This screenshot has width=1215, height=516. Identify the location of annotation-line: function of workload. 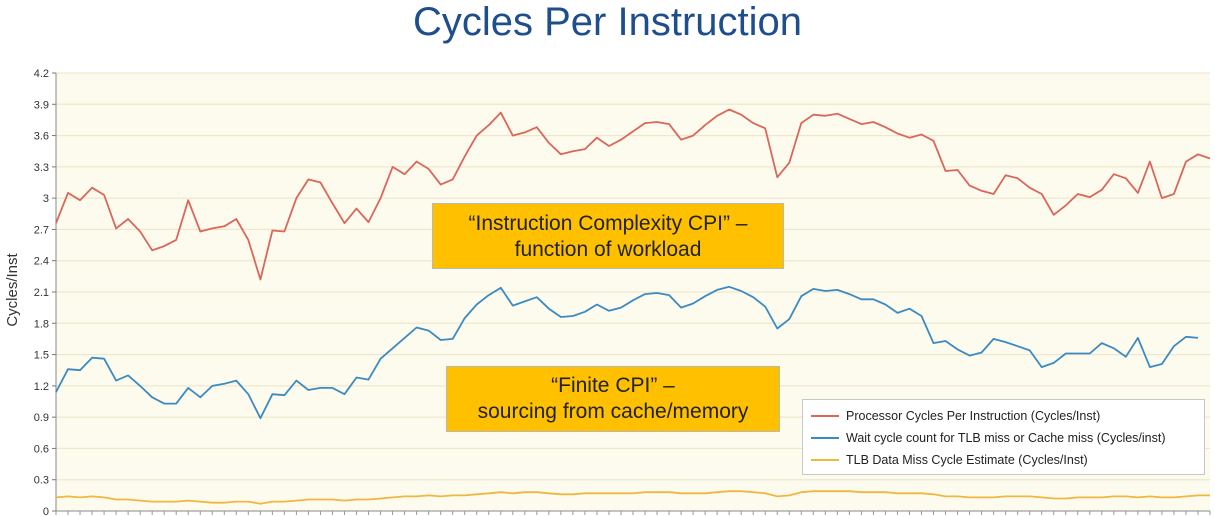
(608, 249).